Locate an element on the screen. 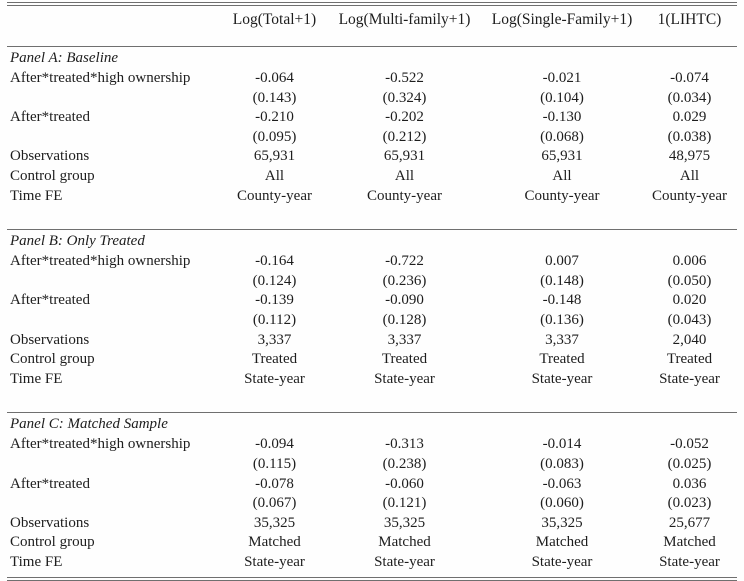  cell-value: (0.083) is located at coordinates (562, 463).